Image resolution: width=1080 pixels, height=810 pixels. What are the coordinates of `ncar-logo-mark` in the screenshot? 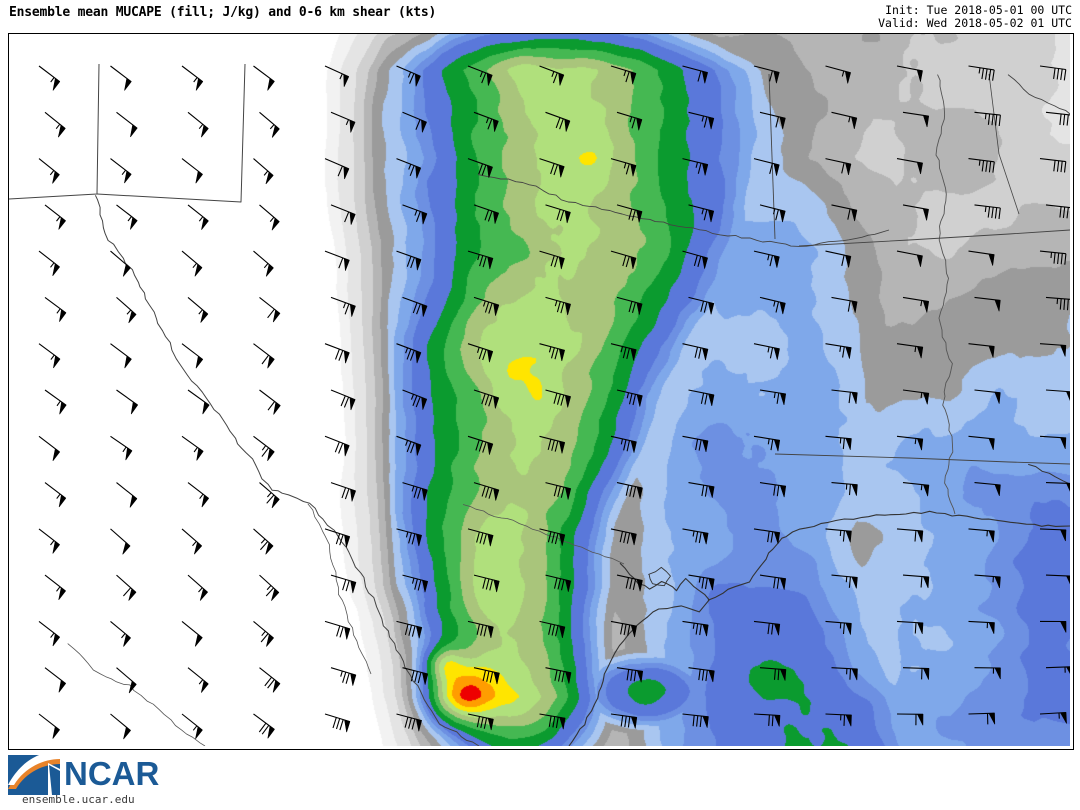 It's located at (34, 773).